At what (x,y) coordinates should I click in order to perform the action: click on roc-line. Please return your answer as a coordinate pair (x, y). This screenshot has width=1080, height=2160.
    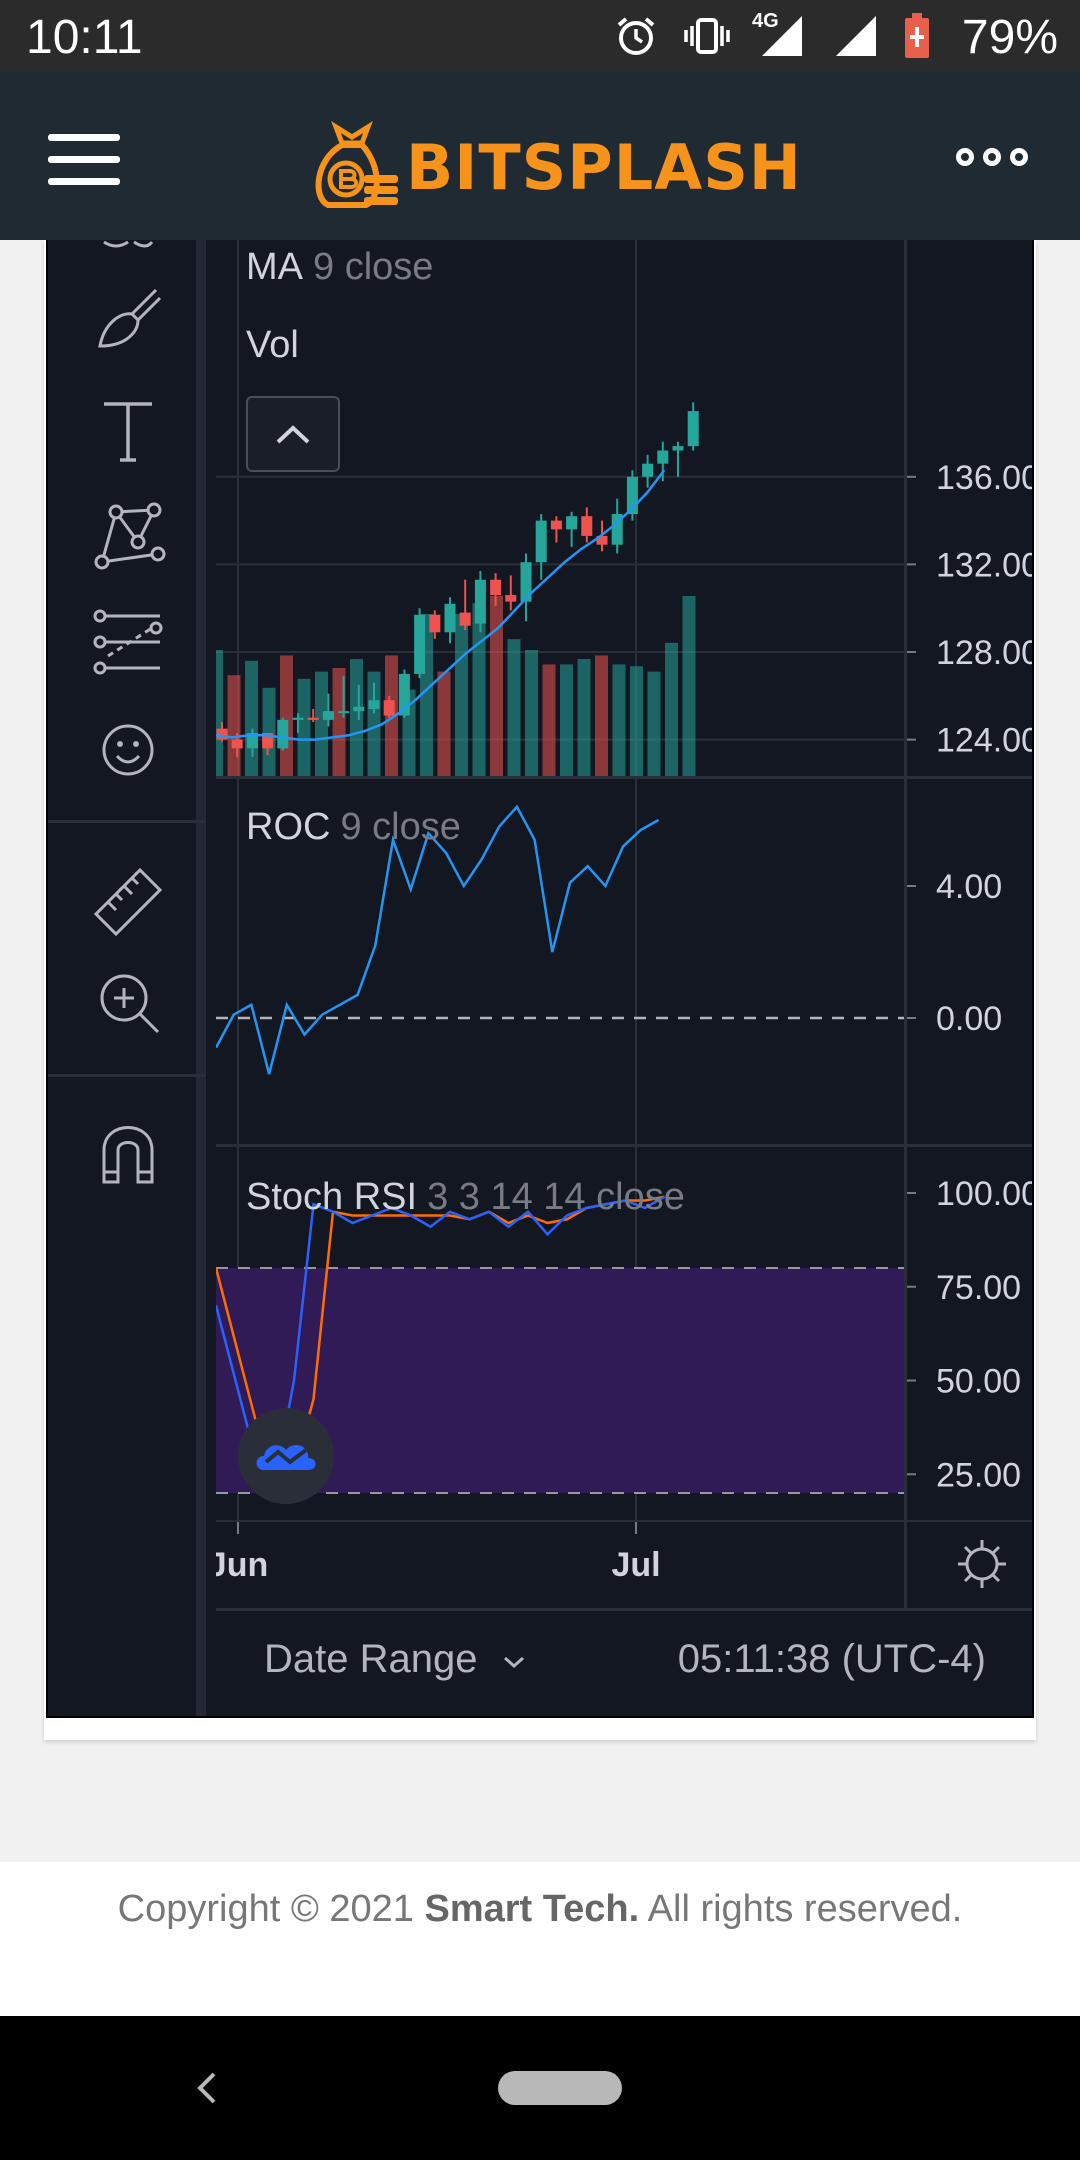
    Looking at the image, I should click on (437, 939).